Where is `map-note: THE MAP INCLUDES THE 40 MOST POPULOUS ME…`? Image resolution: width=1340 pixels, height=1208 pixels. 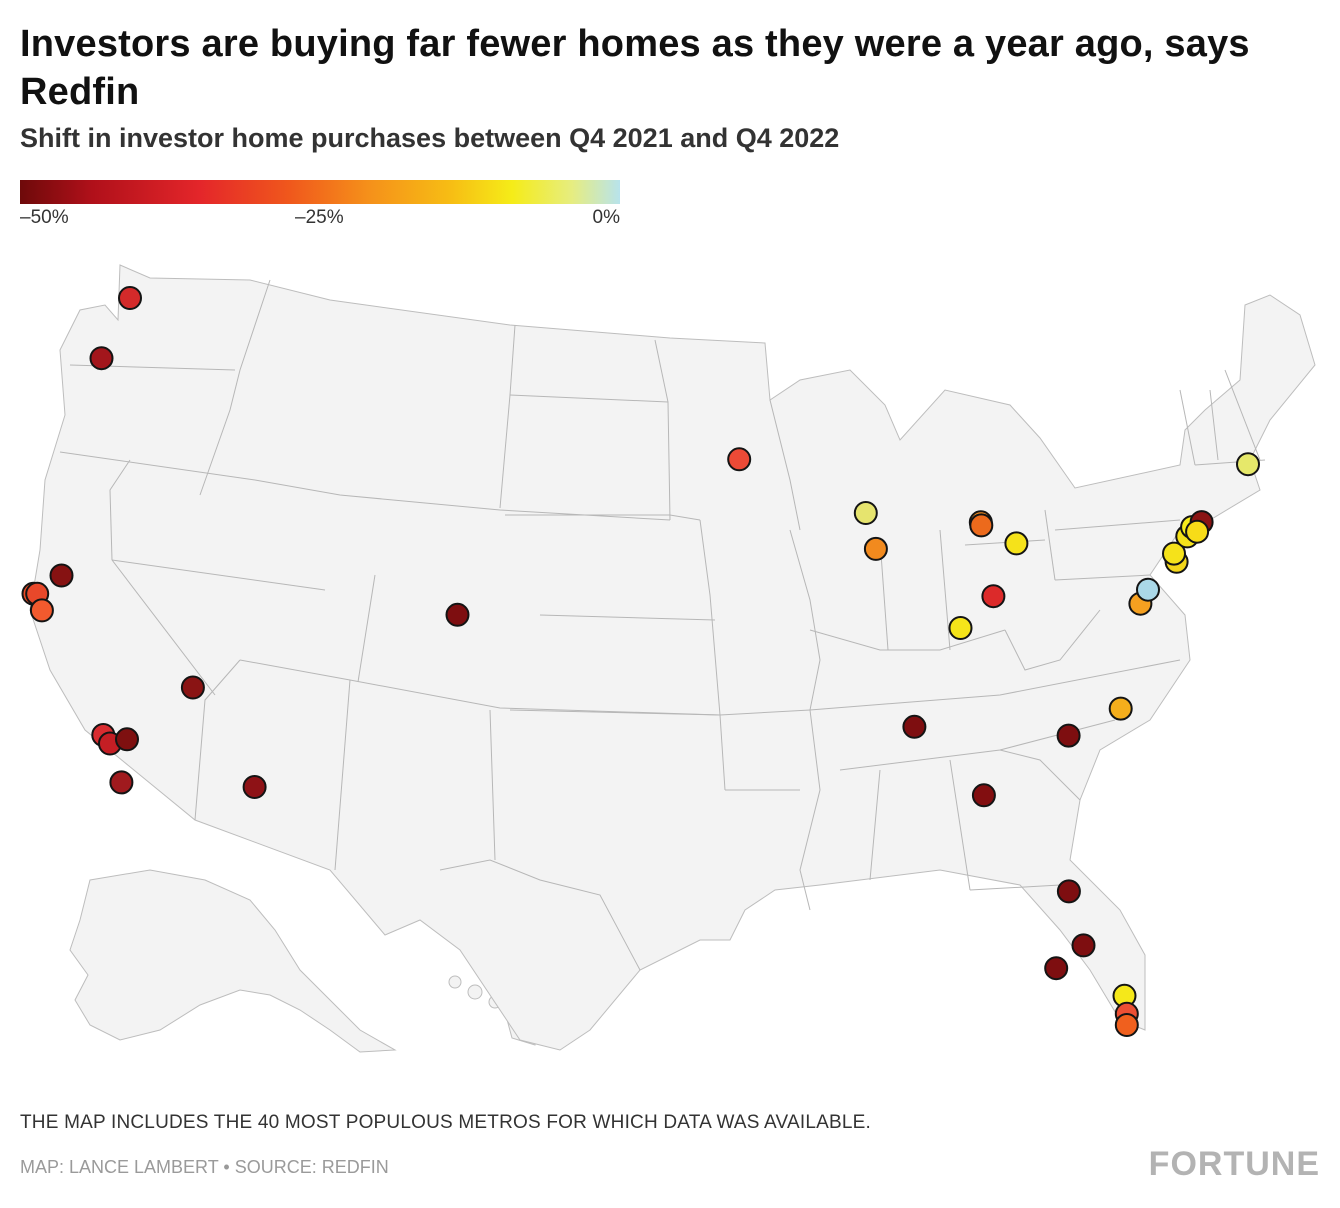
map-note: THE MAP INCLUDES THE 40 MOST POPULOUS ME… is located at coordinates (445, 1122).